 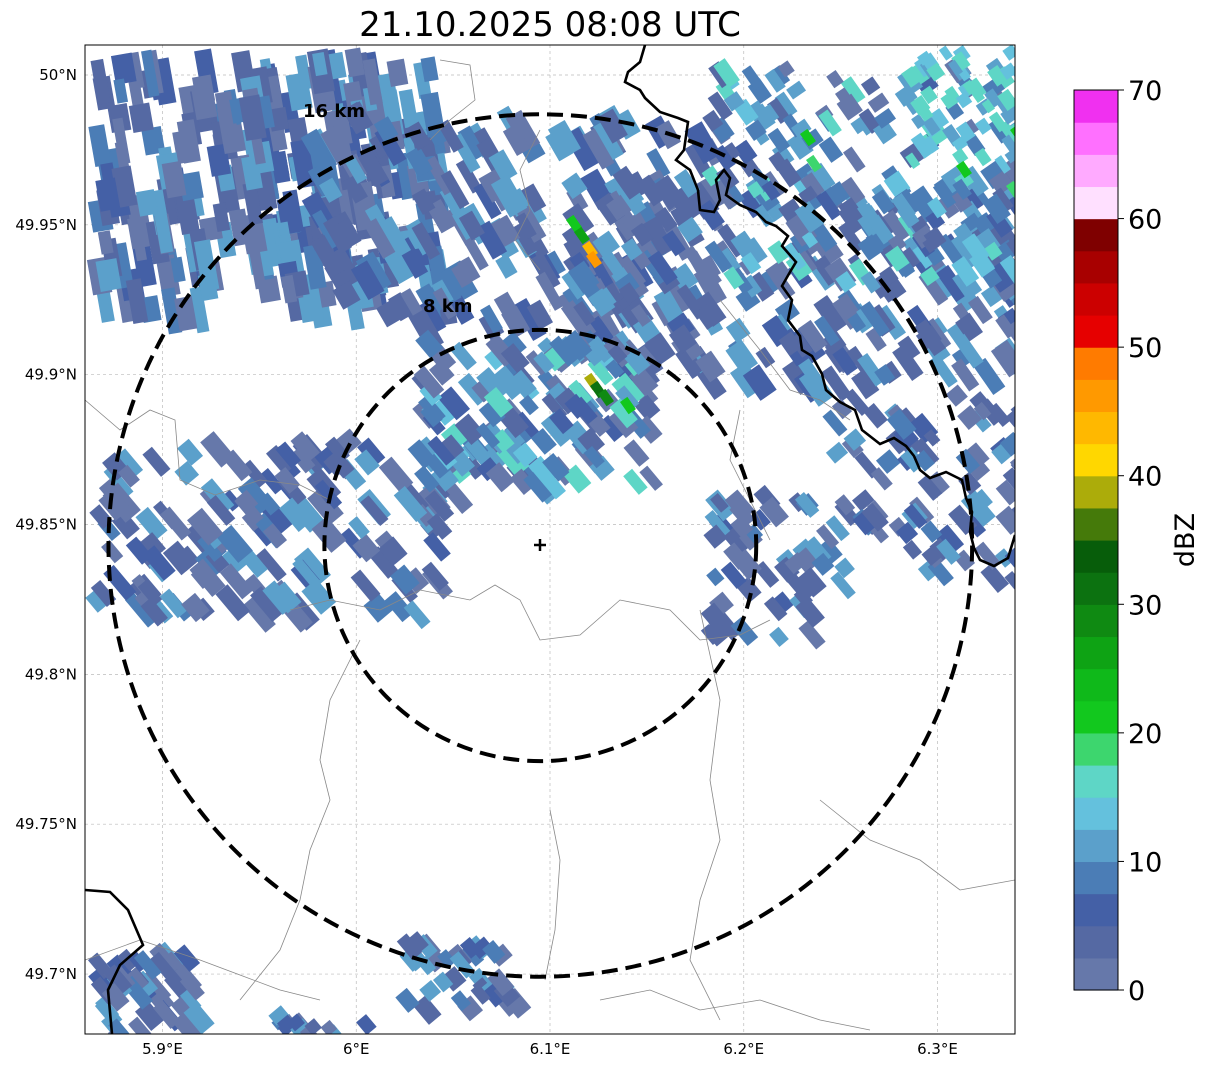 I want to click on colorbar-tick-label: 60, so click(x=1145, y=220).